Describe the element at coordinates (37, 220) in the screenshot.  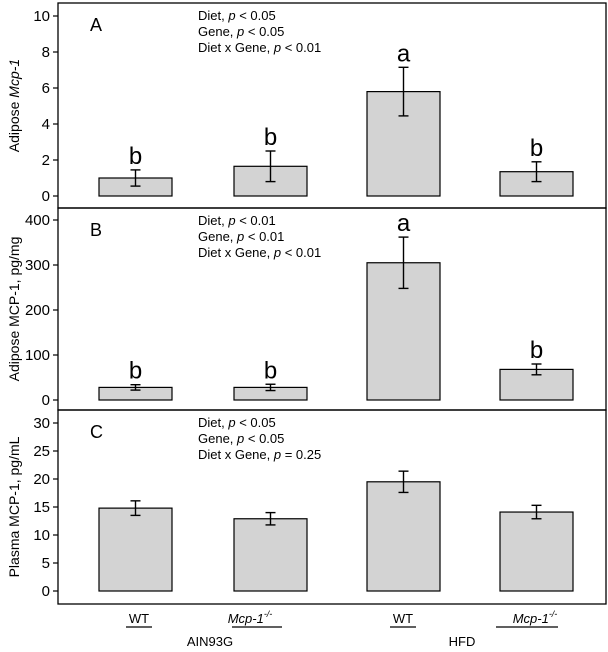
I see `y-tick-label: 400` at that location.